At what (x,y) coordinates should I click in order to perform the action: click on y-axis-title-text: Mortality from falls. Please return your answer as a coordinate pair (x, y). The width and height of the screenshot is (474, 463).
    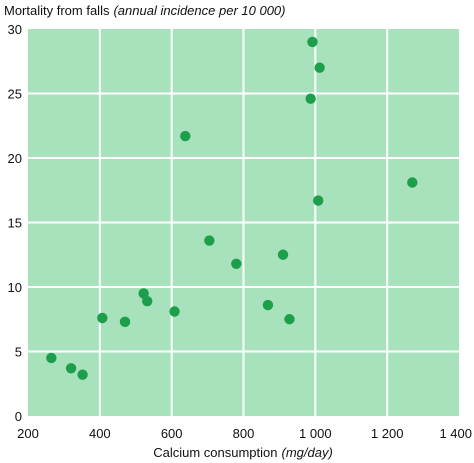
    Looking at the image, I should click on (57, 10).